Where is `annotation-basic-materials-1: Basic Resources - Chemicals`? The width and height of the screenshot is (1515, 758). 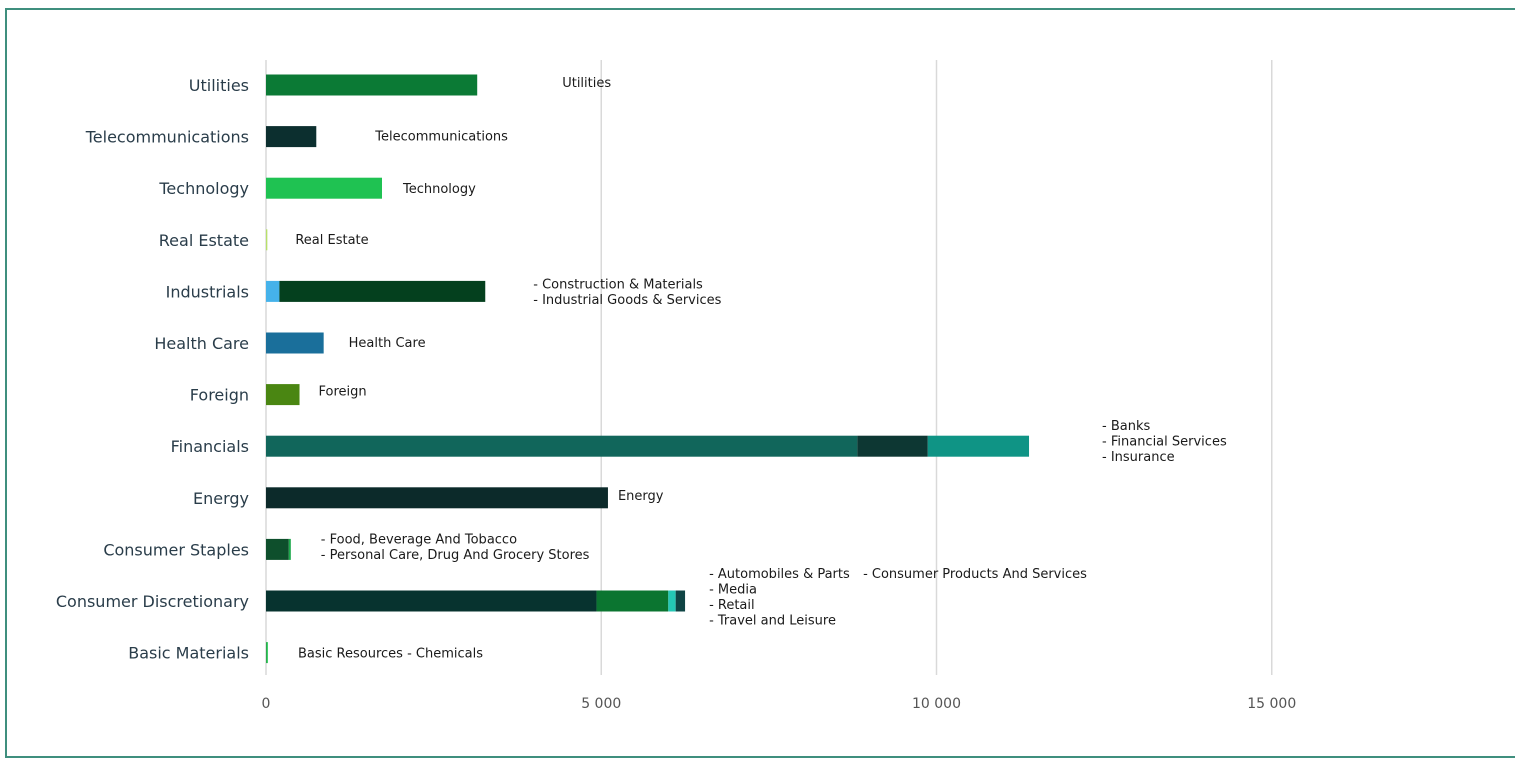
annotation-basic-materials-1: Basic Resources - Chemicals is located at coordinates (390, 654).